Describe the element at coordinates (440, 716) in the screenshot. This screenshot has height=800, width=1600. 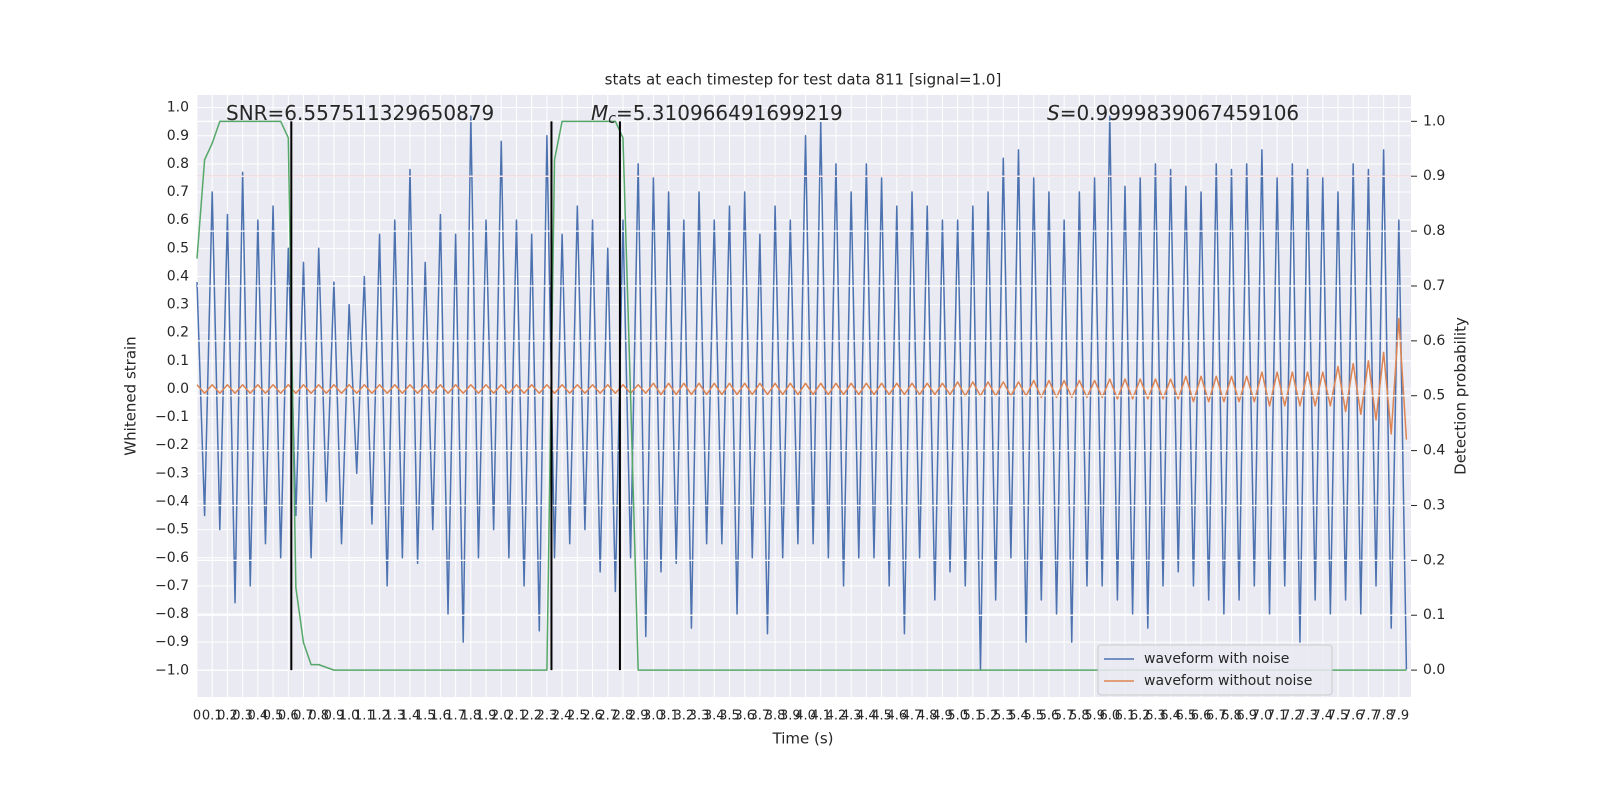
I see `x-tick-label: 1.6` at that location.